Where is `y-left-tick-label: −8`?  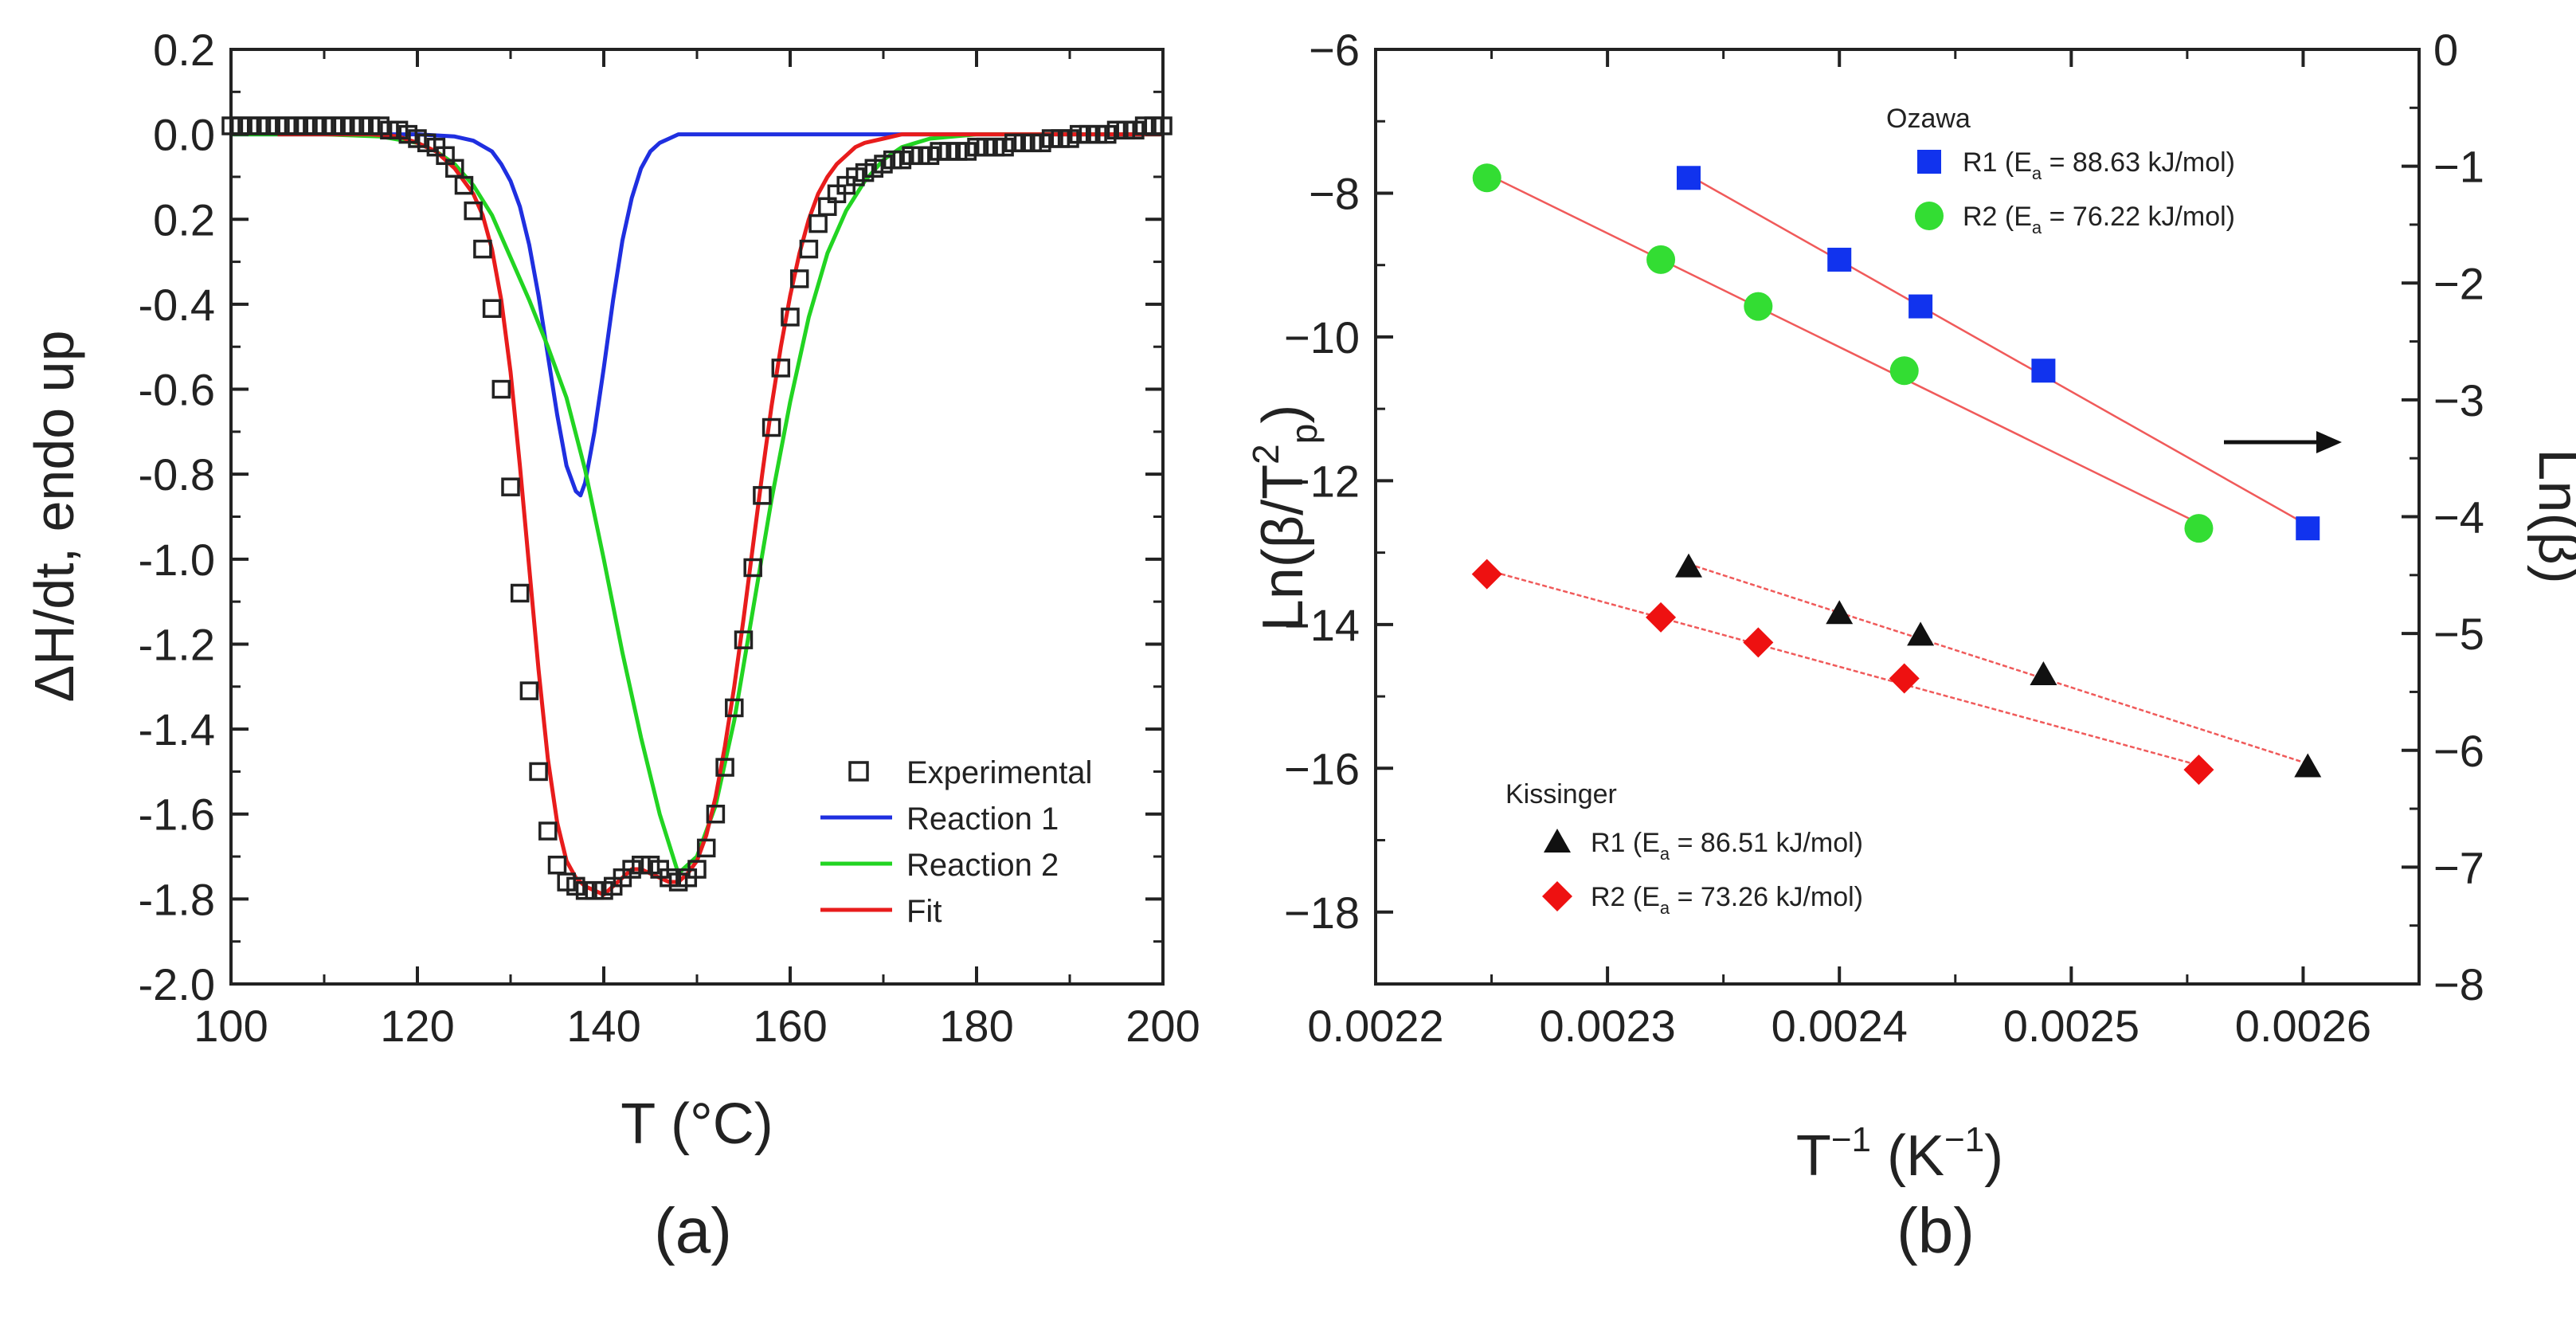
y-left-tick-label: −8 is located at coordinates (1334, 193).